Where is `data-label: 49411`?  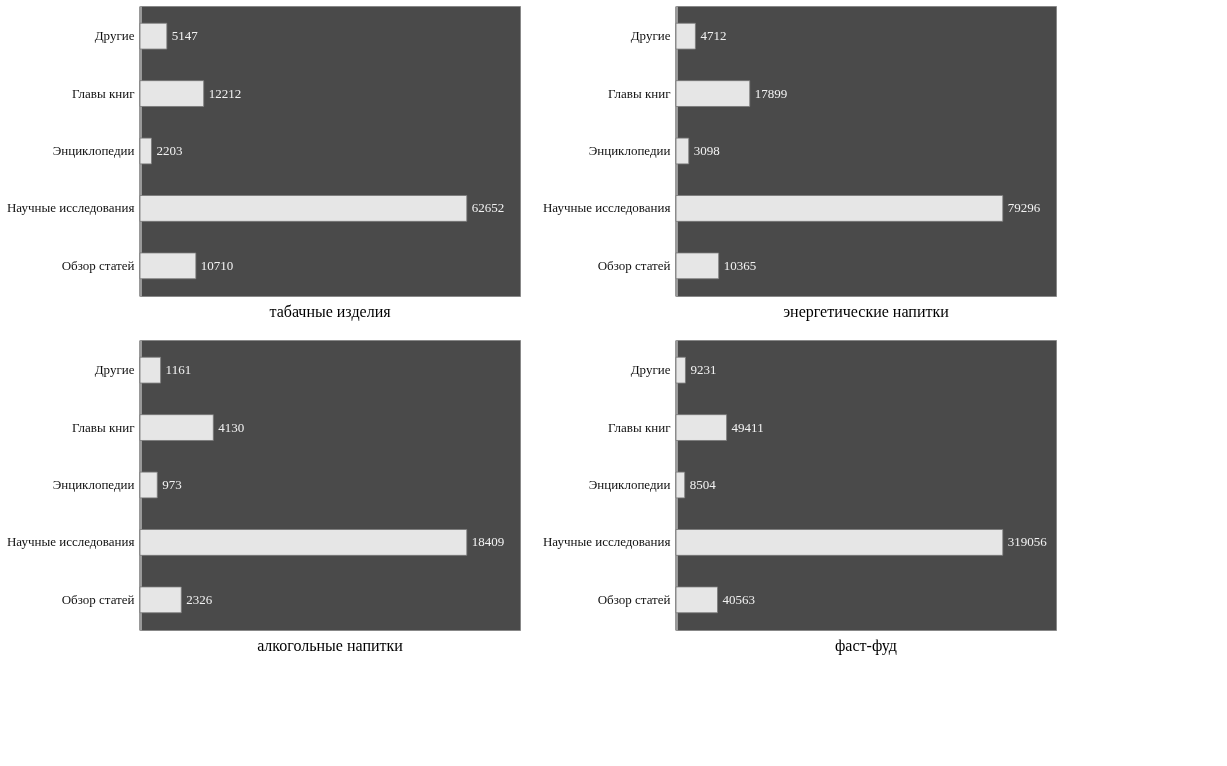
data-label: 49411 is located at coordinates (747, 427).